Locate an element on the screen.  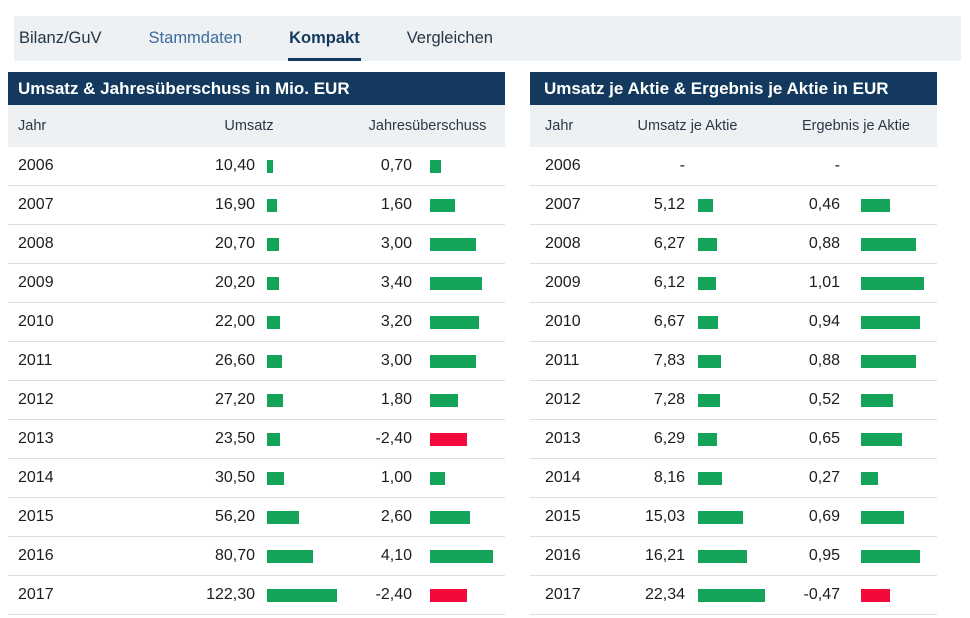
value-cell: 8,16 is located at coordinates (669, 477).